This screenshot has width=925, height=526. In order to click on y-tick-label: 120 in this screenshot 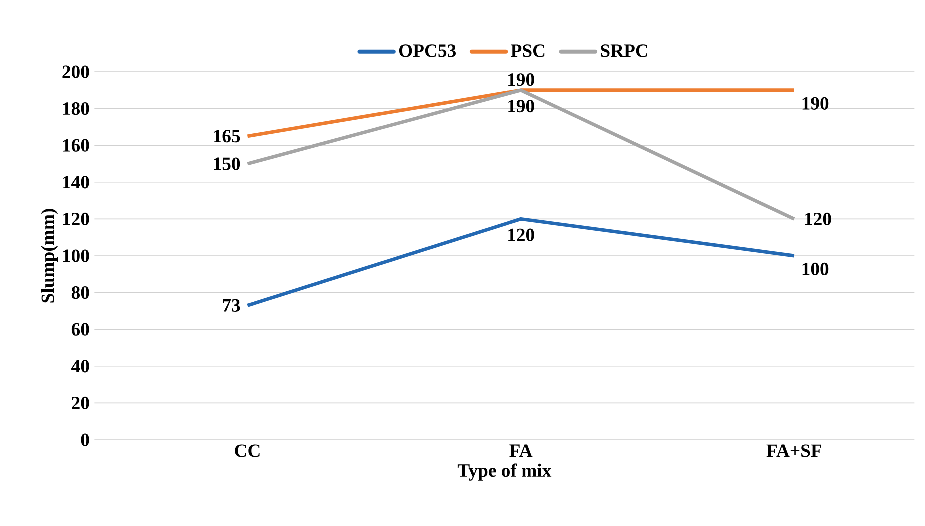, I will do `click(76, 219)`.